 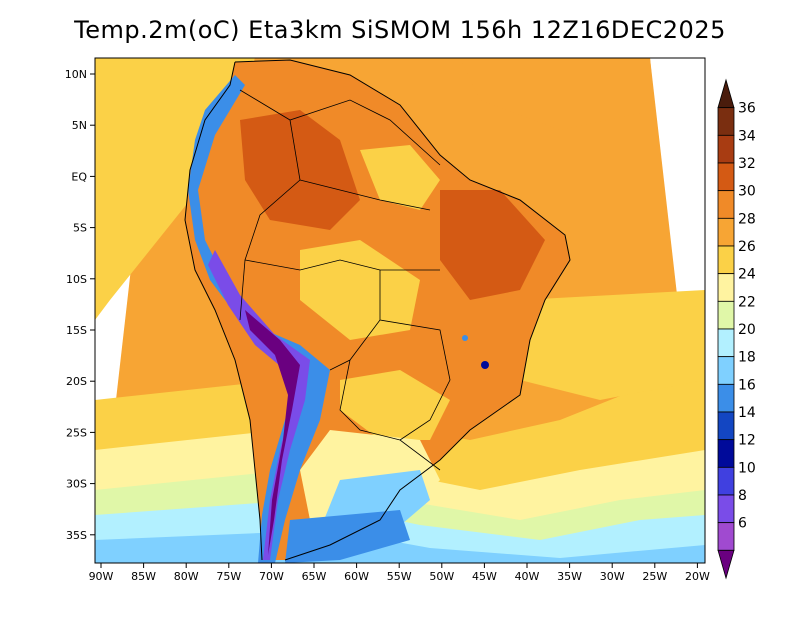 I want to click on colorbar-label: 28, so click(x=747, y=219).